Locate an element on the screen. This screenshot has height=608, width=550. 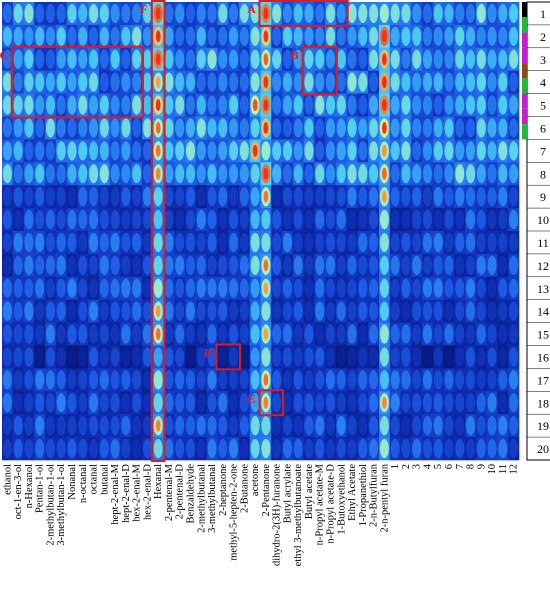
highlight-box-c is located at coordinates (77, 82).